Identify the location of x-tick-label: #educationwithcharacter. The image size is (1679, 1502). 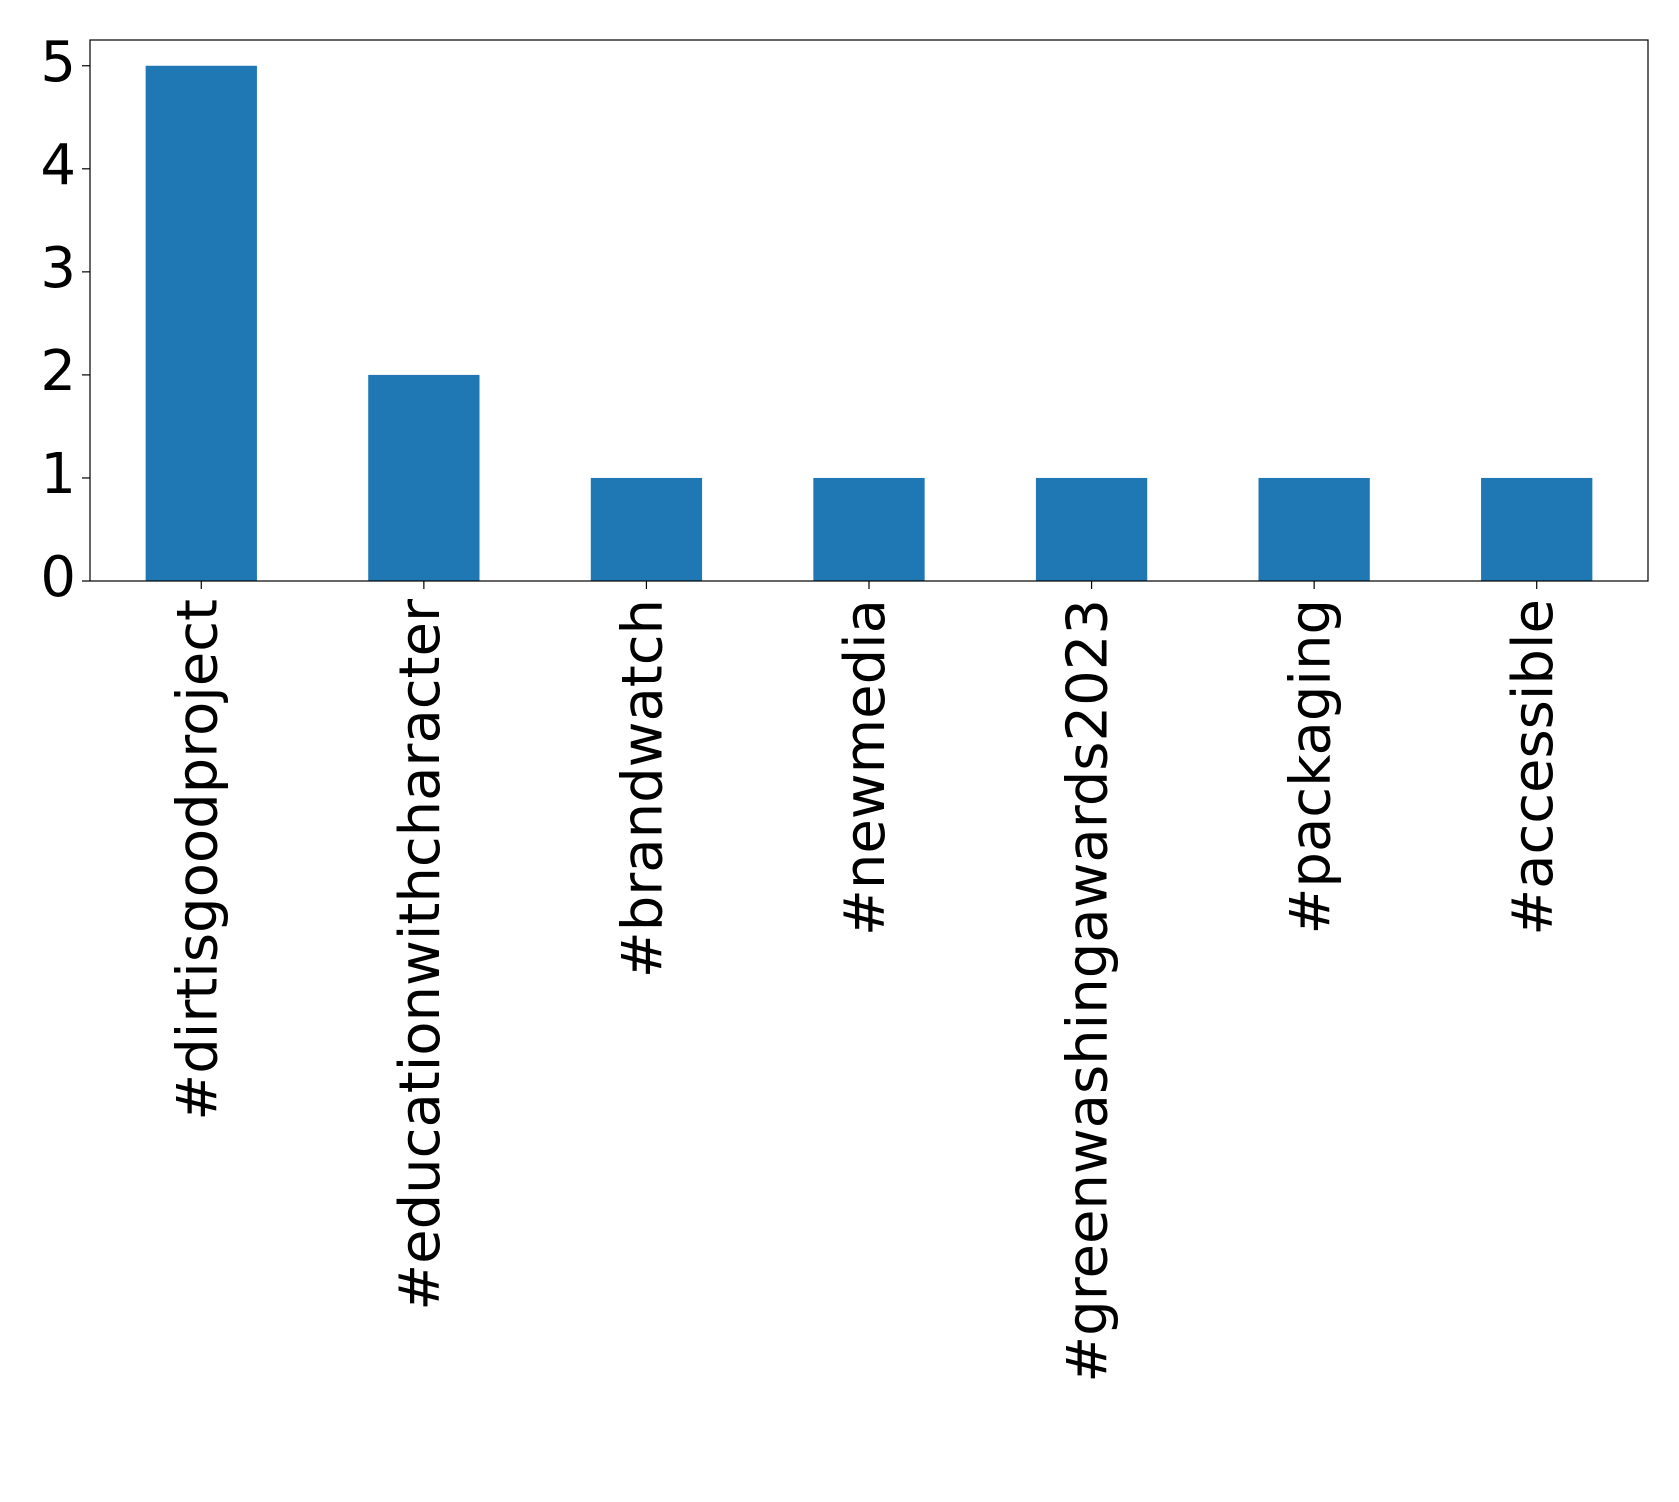
(420, 954).